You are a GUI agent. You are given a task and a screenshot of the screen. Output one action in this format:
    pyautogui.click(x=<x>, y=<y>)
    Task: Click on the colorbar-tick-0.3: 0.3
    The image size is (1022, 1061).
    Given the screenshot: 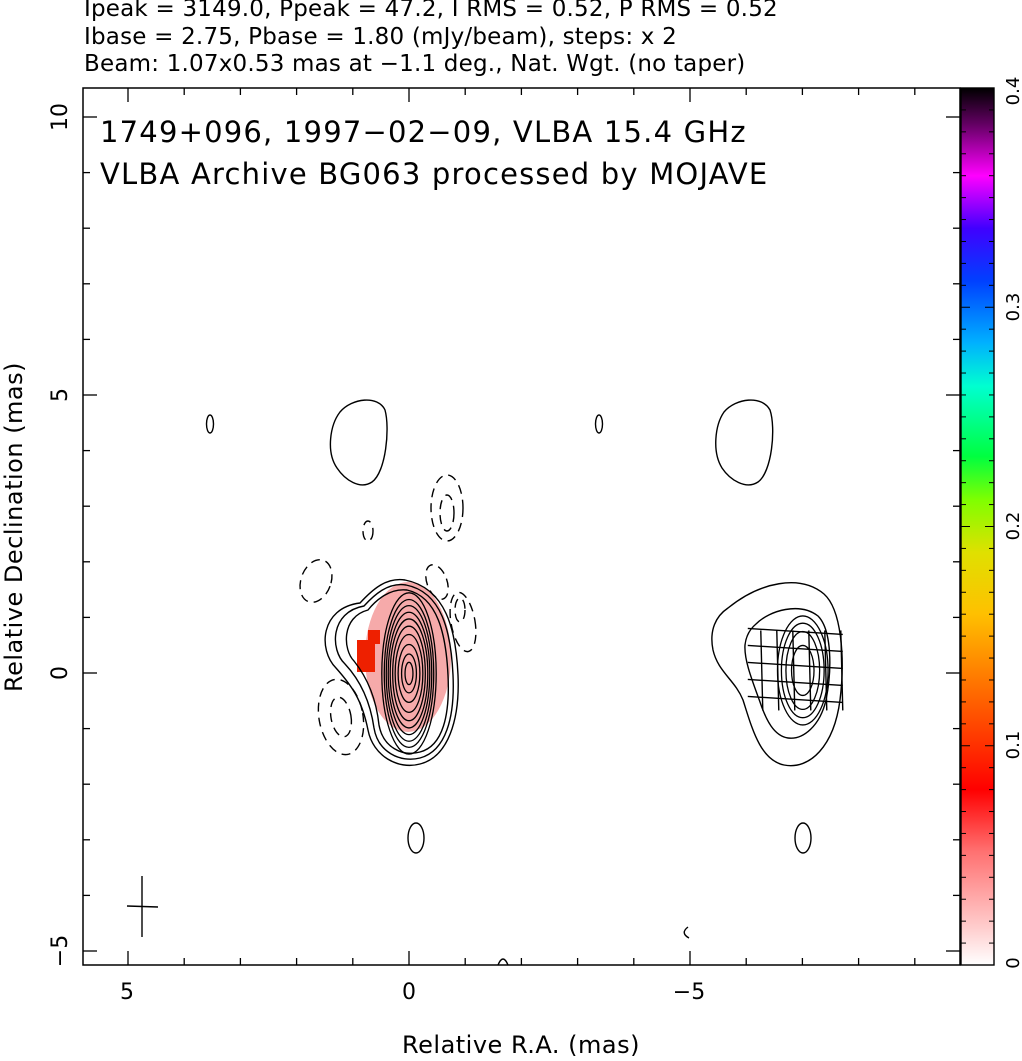 What is the action you would take?
    pyautogui.click(x=1012, y=307)
    